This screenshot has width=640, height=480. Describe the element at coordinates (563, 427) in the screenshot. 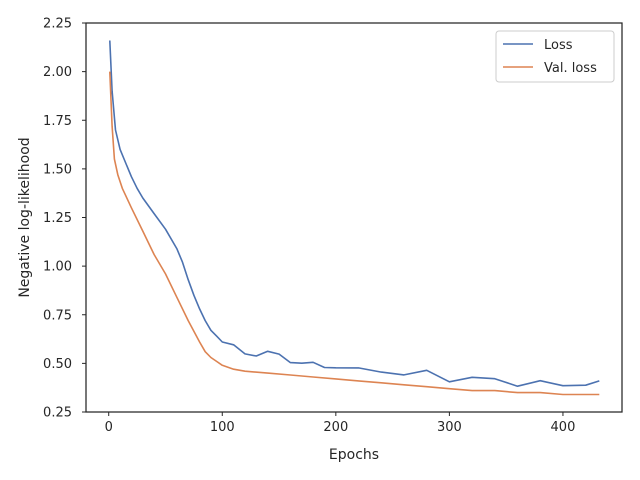

I see `x-tick-label: 400` at that location.